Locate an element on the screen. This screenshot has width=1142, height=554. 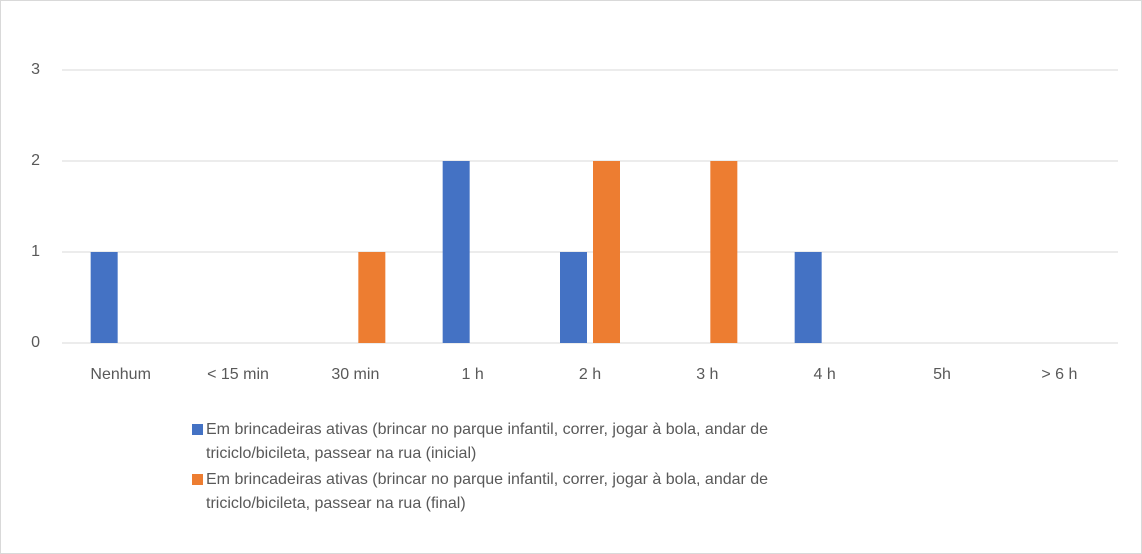
x-tick-label: 4 h is located at coordinates (825, 374).